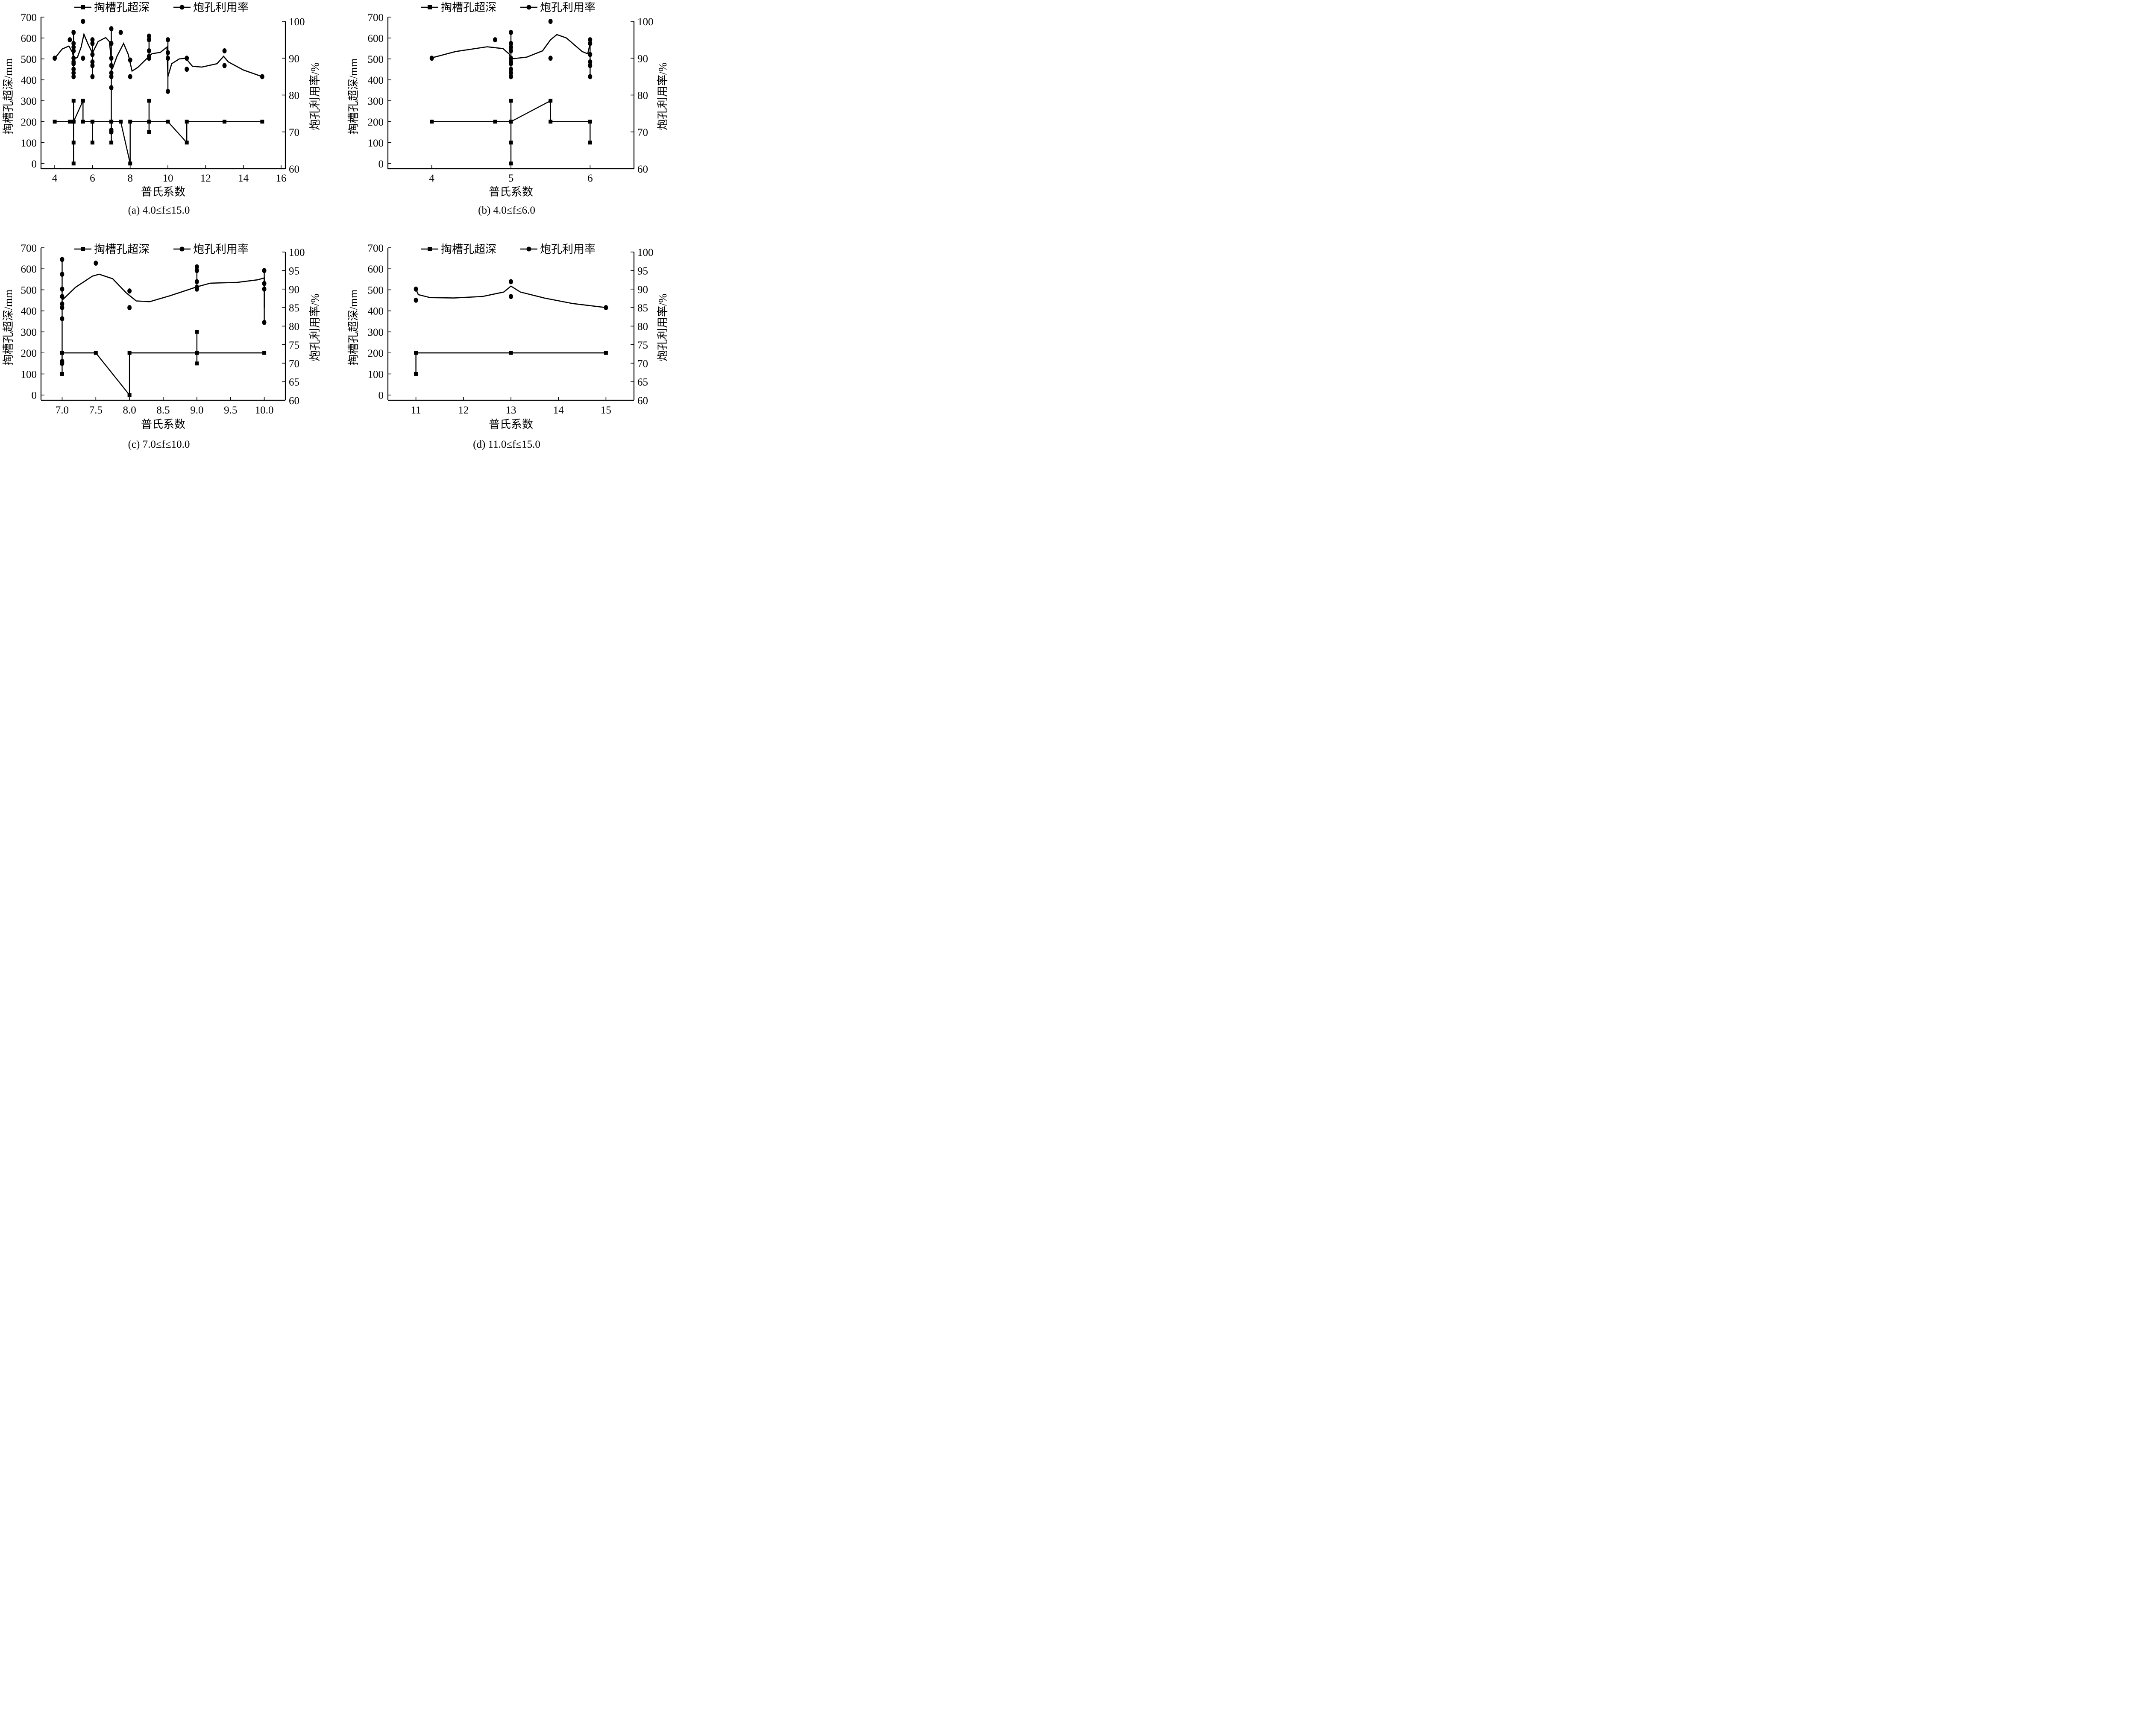 Image resolution: width=2136 pixels, height=1736 pixels. What do you see at coordinates (197, 411) in the screenshot?
I see `x-tick-label: 9.0` at bounding box center [197, 411].